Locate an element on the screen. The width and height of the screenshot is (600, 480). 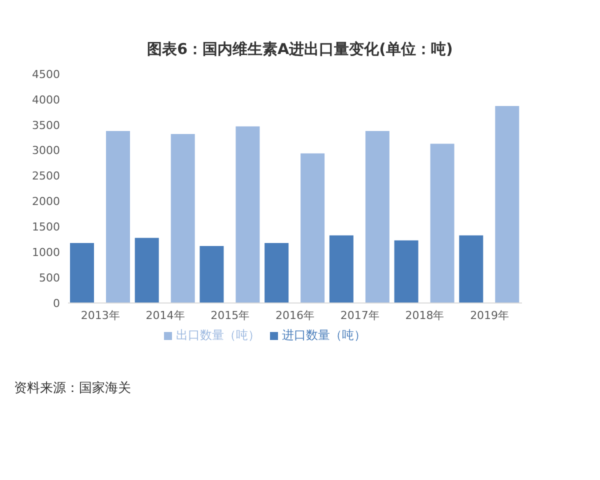
x-tick-label: 2015年 is located at coordinates (230, 315).